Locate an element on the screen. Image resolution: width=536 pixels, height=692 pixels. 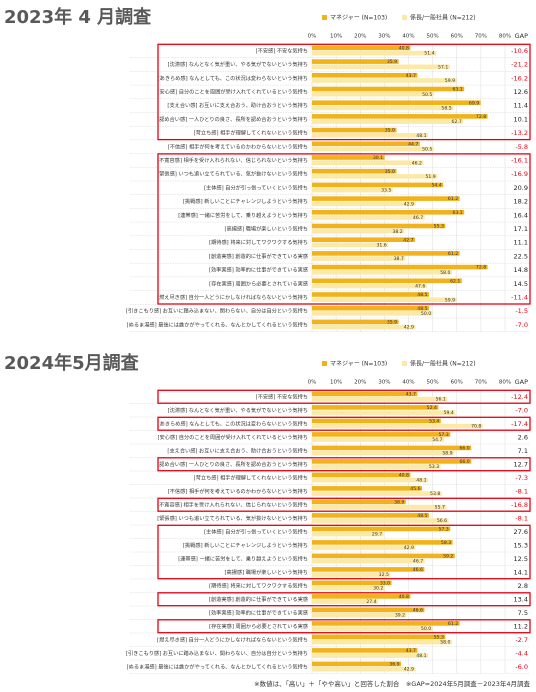
gap-value: 10.1 is located at coordinates (521, 119).